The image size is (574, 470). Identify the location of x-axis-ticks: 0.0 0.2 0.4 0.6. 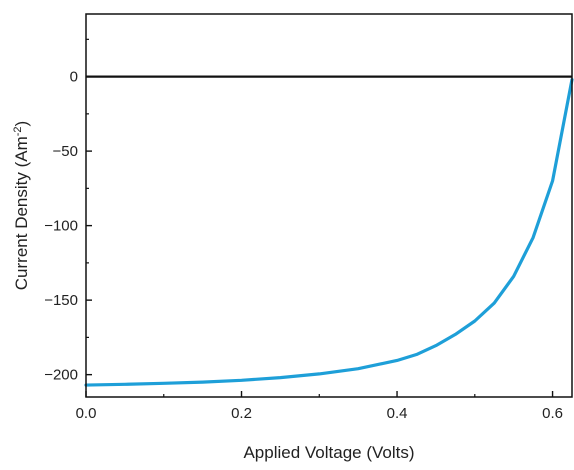
(319, 406).